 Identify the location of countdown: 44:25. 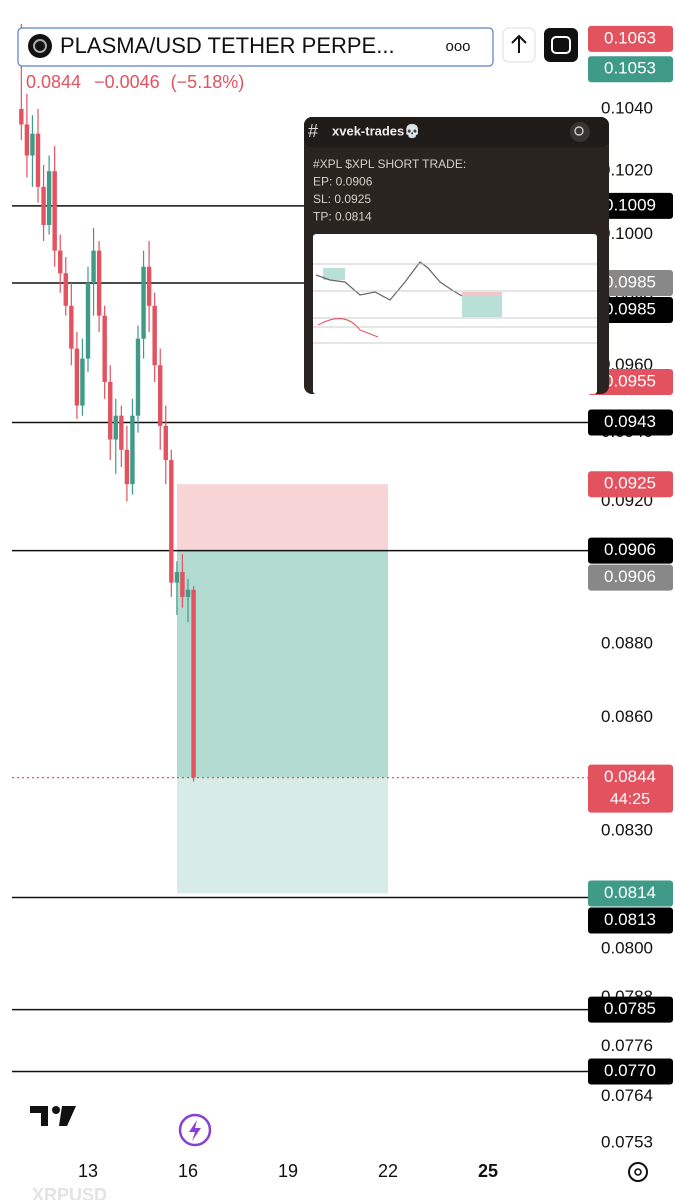
(630, 799).